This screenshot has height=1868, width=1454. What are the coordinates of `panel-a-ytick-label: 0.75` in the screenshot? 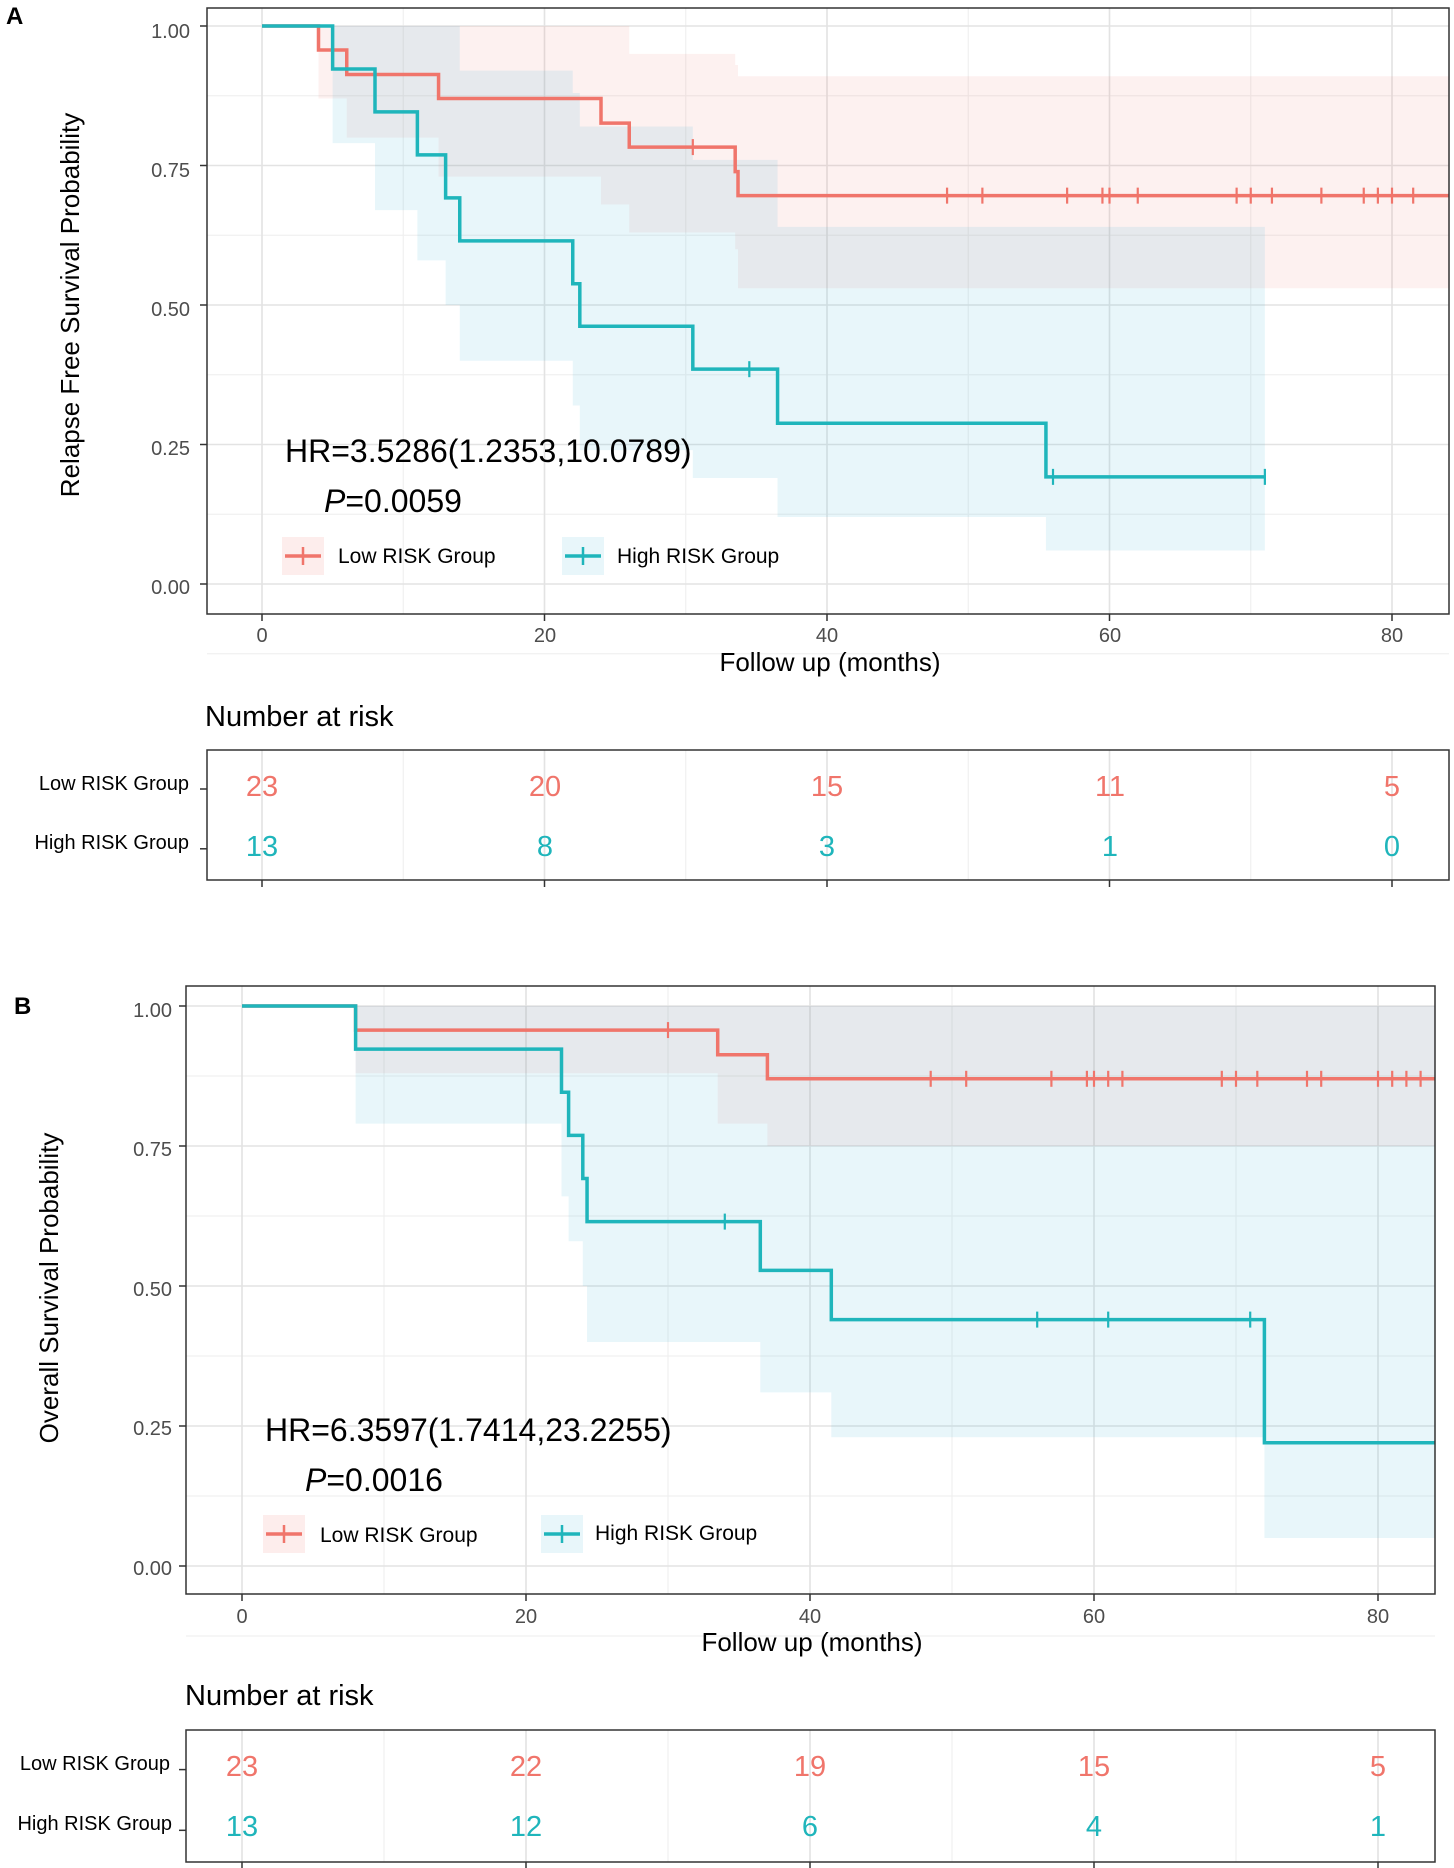 It's located at (170, 171).